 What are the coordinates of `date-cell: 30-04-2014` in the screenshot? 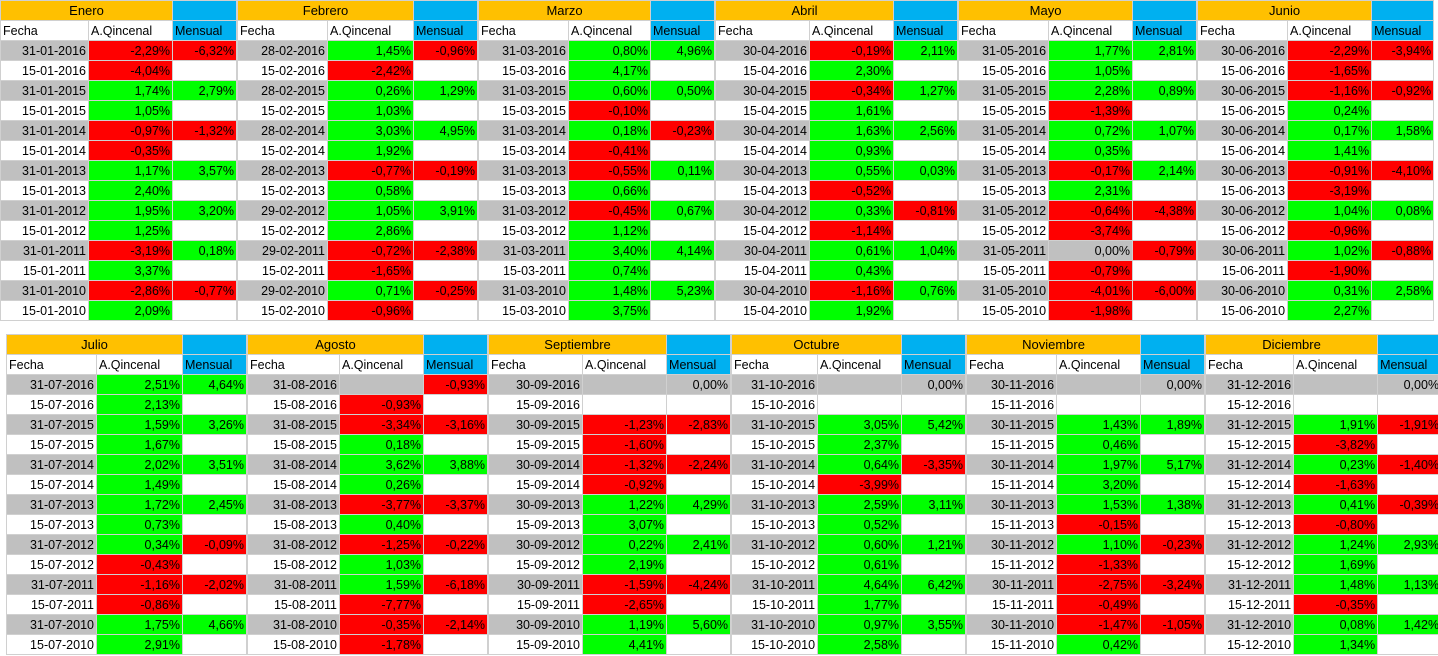 It's located at (763, 130).